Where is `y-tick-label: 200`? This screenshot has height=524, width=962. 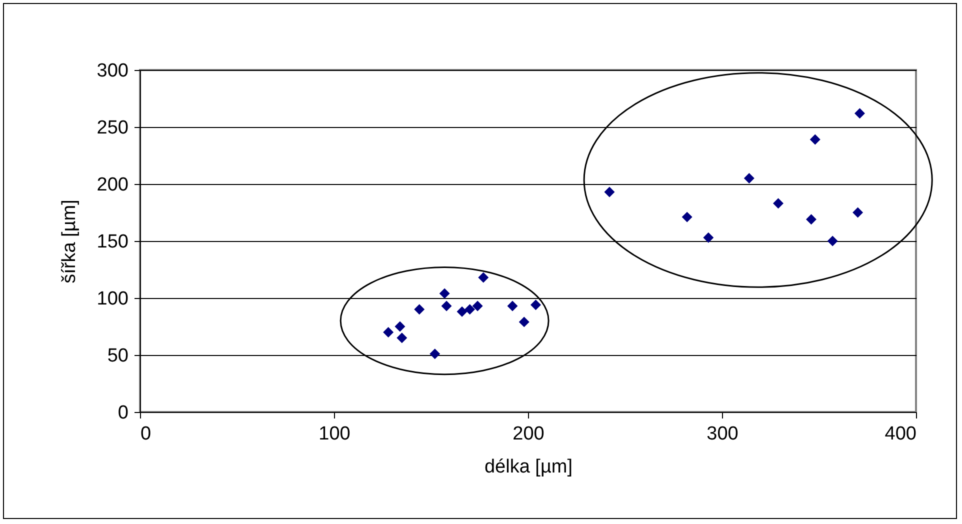 y-tick-label: 200 is located at coordinates (112, 185).